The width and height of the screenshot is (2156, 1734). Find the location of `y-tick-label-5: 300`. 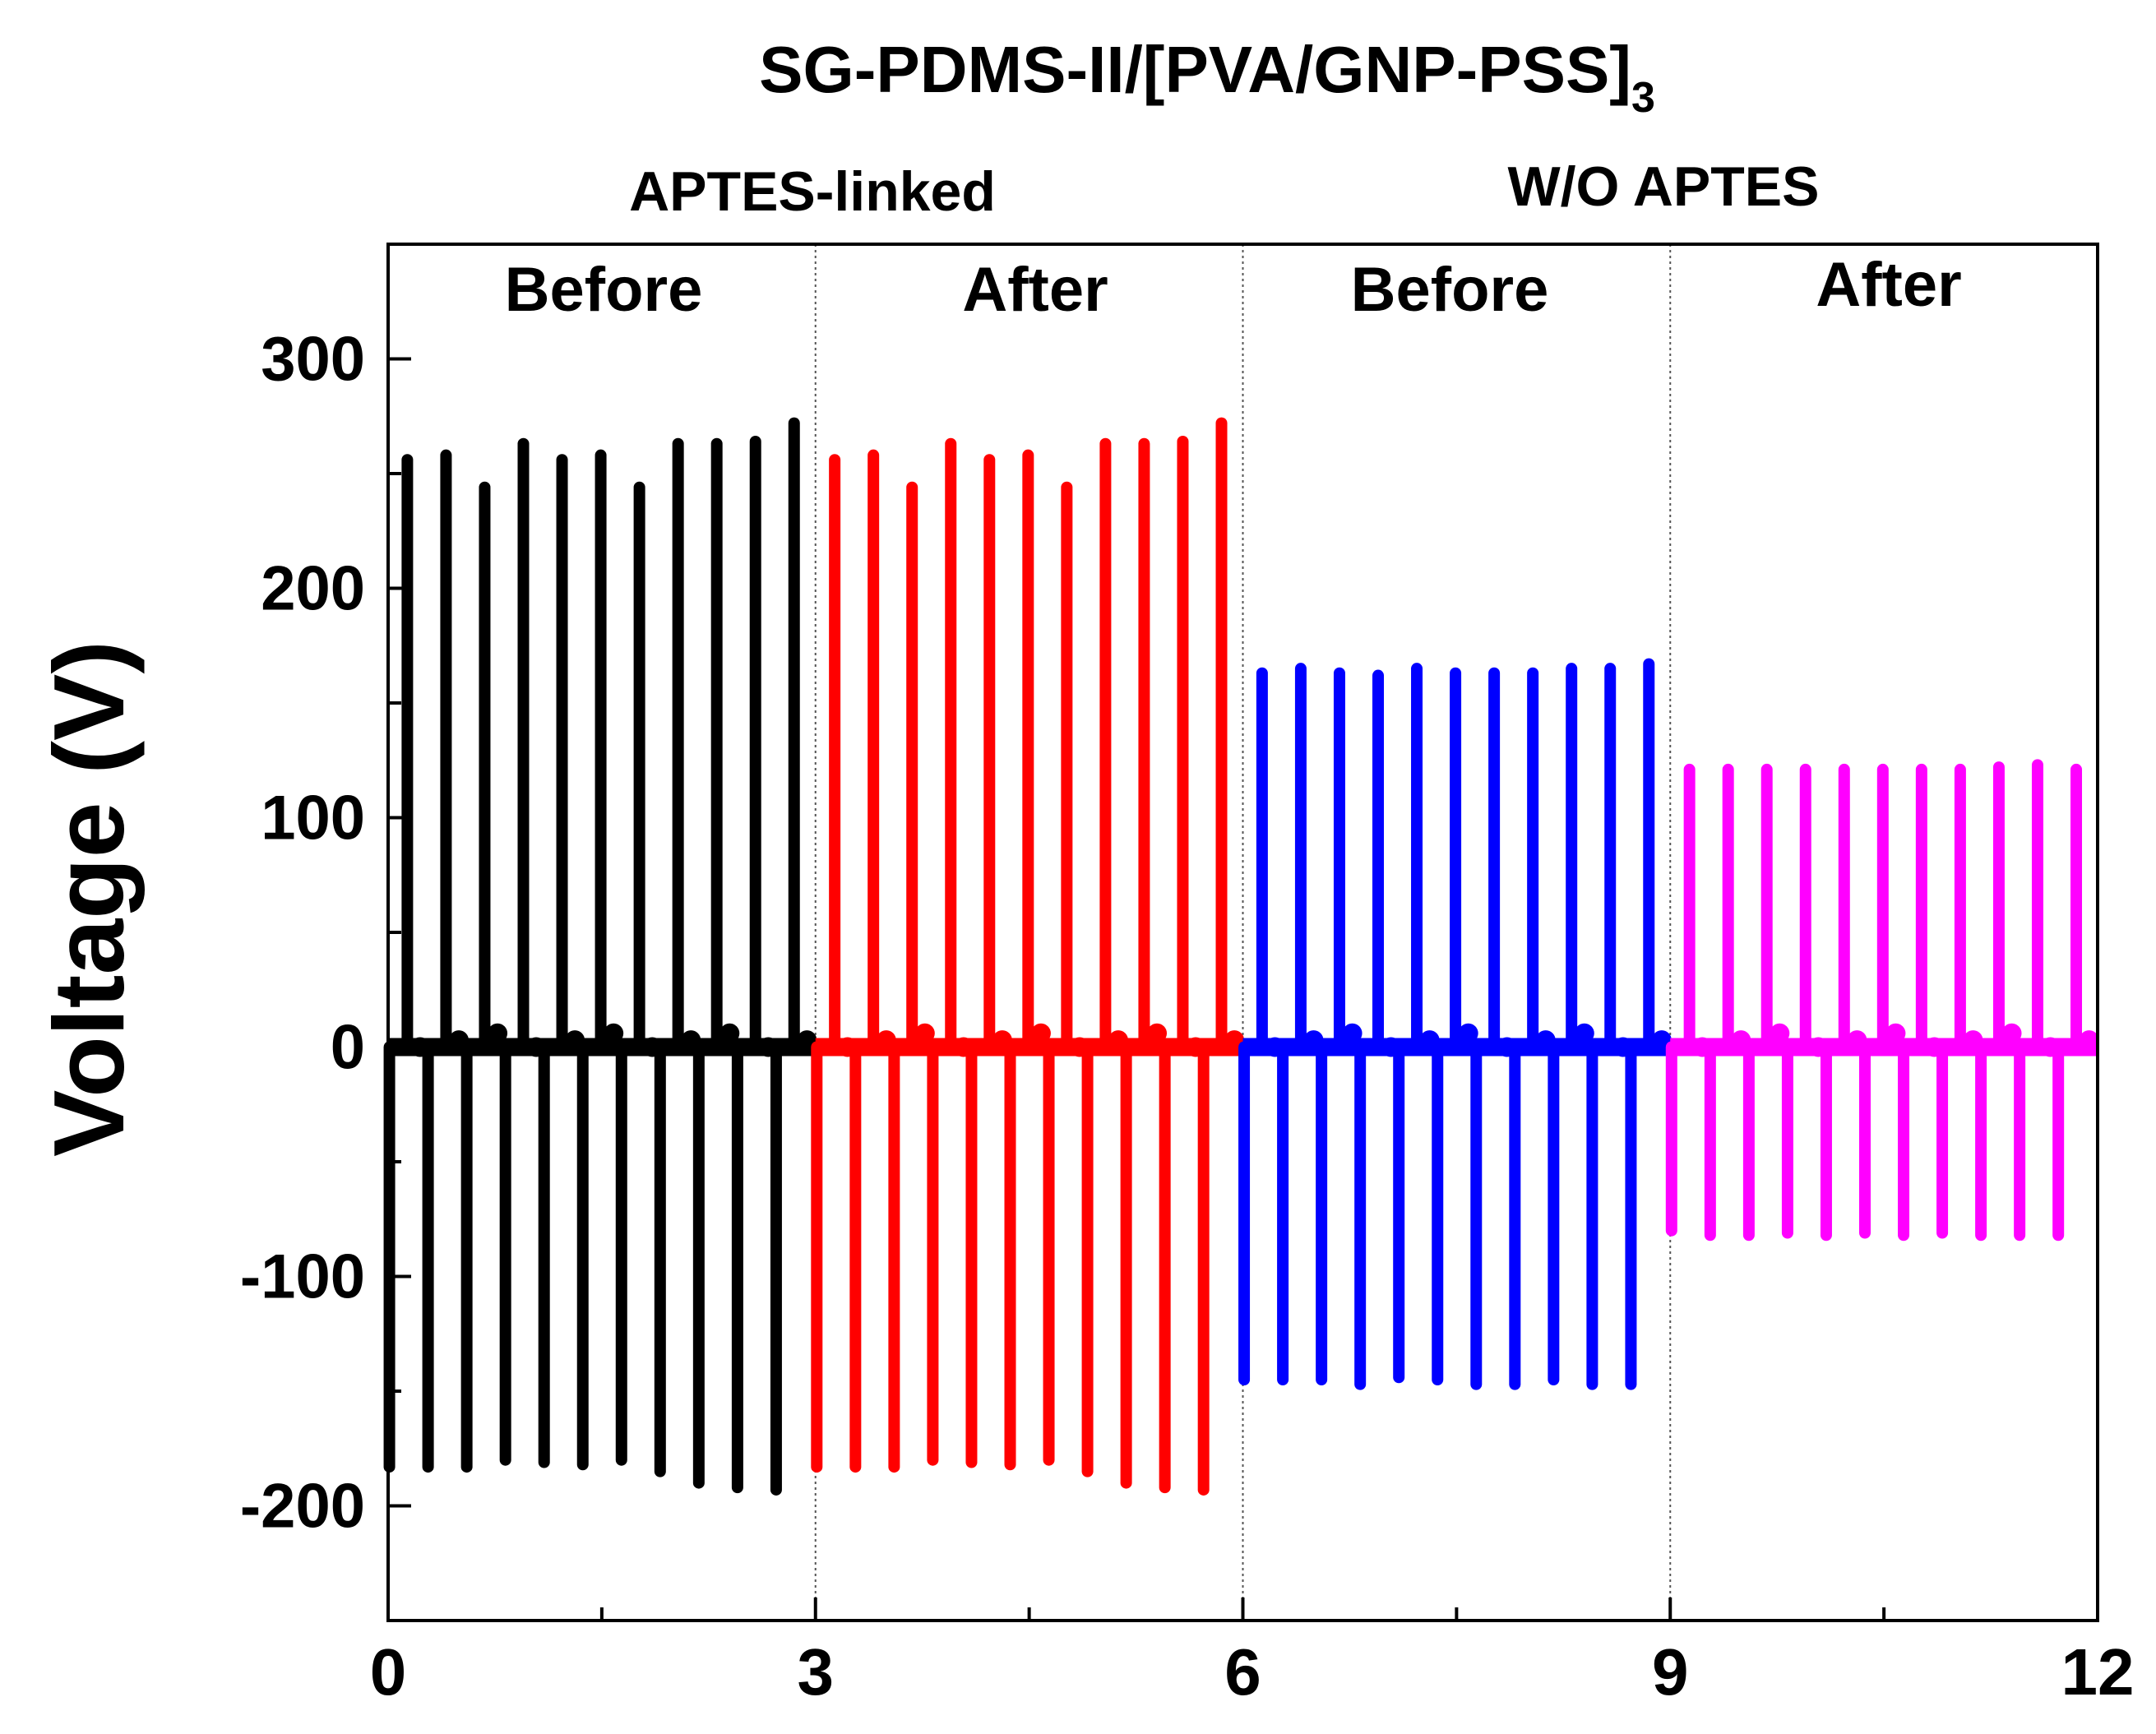

y-tick-label-5: 300 is located at coordinates (313, 360).